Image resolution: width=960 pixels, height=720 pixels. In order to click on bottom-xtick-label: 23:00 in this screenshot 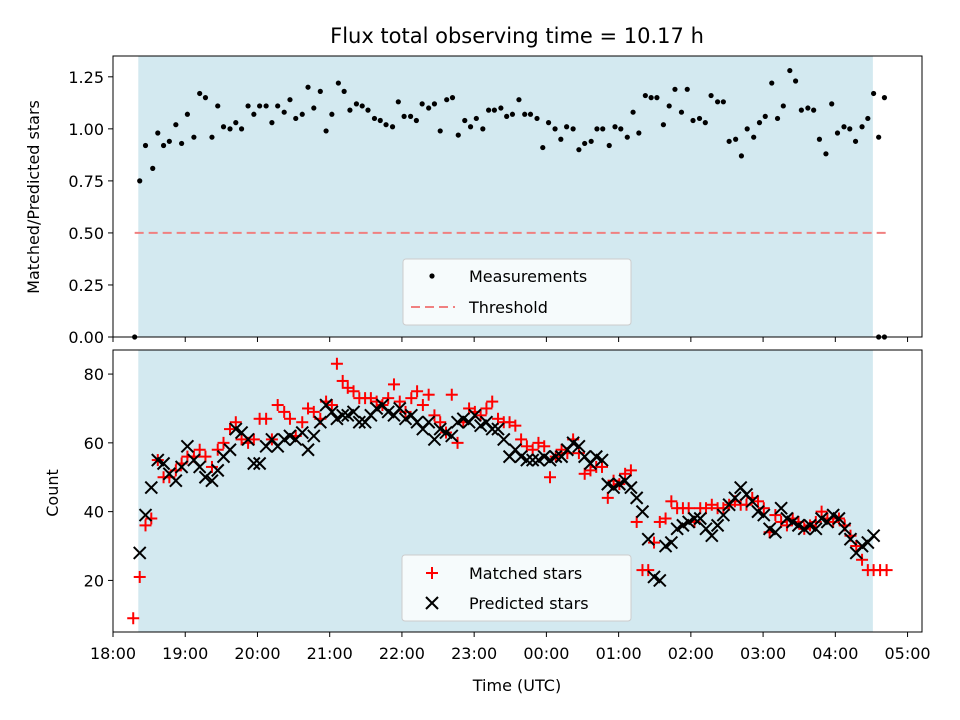, I will do `click(474, 653)`.